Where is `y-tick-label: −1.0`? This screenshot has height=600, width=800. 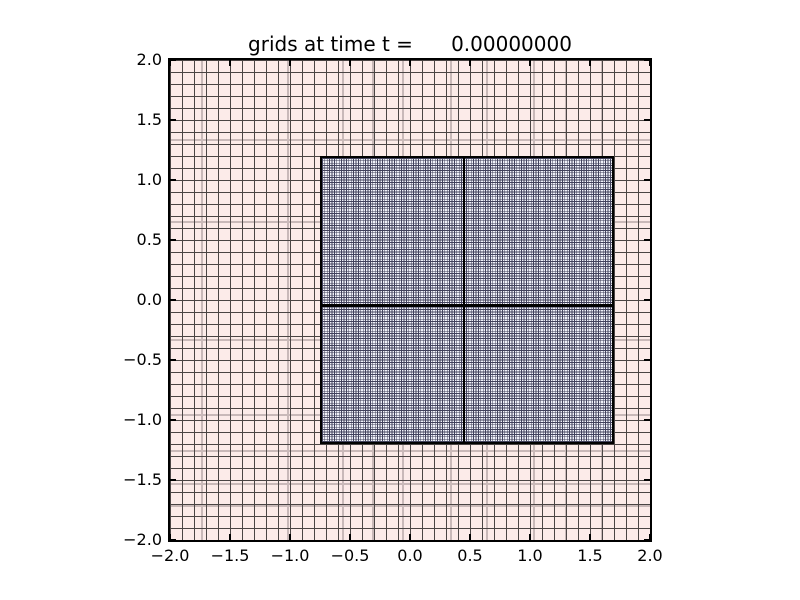 y-tick-label: −1.0 is located at coordinates (142, 419).